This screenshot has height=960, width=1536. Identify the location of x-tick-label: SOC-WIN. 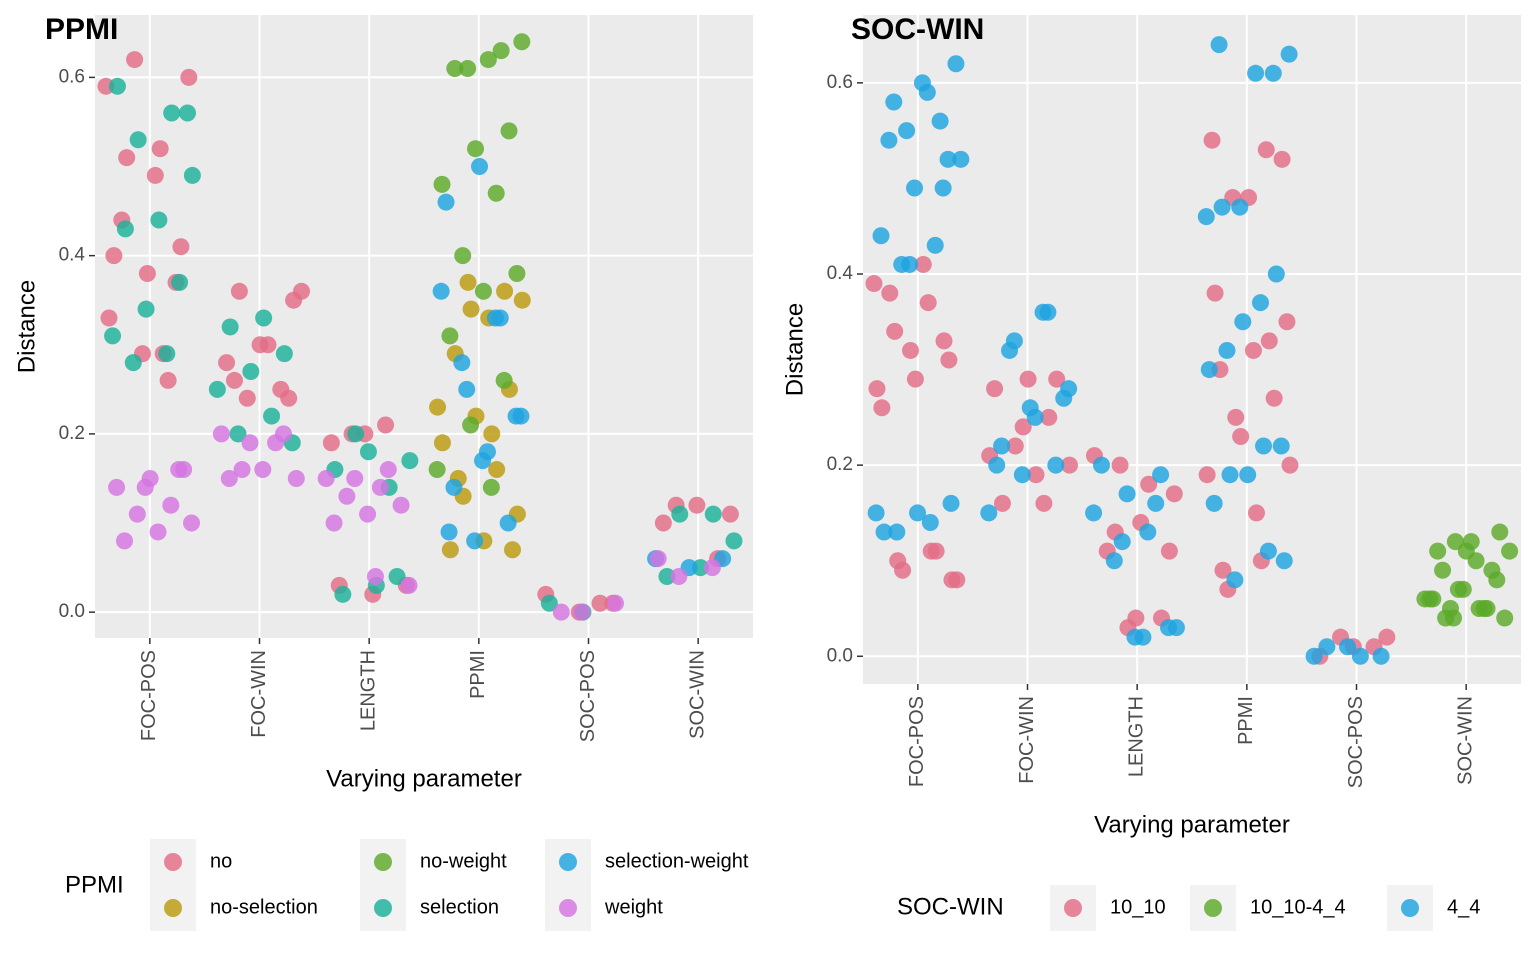
(697, 694).